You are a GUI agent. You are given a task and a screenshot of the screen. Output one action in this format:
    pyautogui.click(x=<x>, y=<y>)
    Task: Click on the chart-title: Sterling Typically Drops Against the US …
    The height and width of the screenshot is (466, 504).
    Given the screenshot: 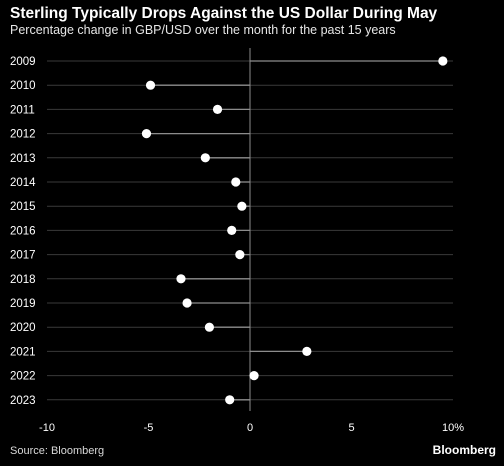 What is the action you would take?
    pyautogui.click(x=224, y=13)
    